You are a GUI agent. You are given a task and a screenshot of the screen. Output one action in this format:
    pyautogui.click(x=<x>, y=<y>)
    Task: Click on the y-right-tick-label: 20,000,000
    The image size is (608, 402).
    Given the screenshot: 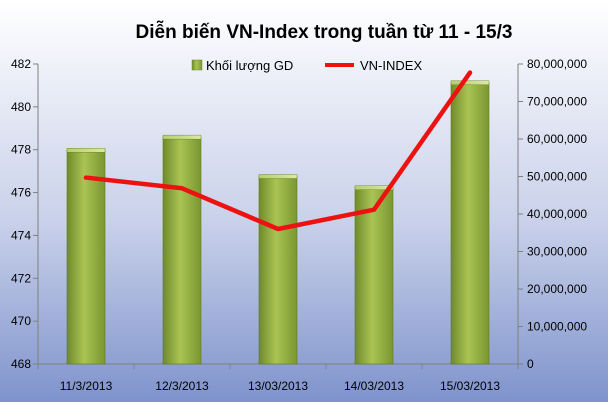 What is the action you would take?
    pyautogui.click(x=557, y=289)
    